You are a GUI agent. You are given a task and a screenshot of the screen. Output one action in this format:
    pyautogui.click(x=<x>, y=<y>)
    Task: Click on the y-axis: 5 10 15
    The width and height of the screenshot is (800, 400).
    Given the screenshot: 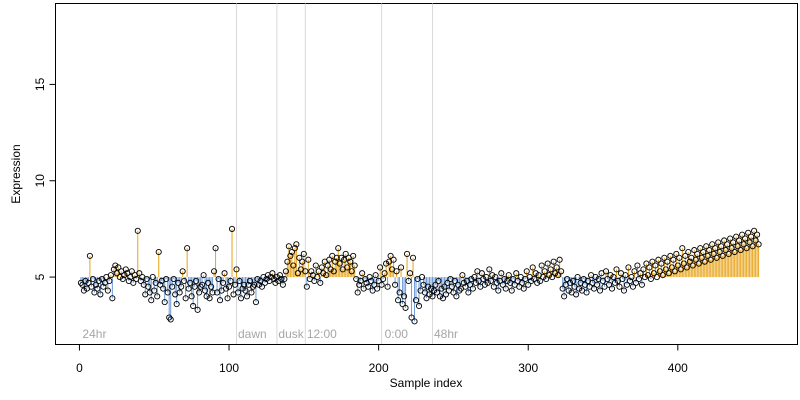 What is the action you would take?
    pyautogui.click(x=44, y=178)
    